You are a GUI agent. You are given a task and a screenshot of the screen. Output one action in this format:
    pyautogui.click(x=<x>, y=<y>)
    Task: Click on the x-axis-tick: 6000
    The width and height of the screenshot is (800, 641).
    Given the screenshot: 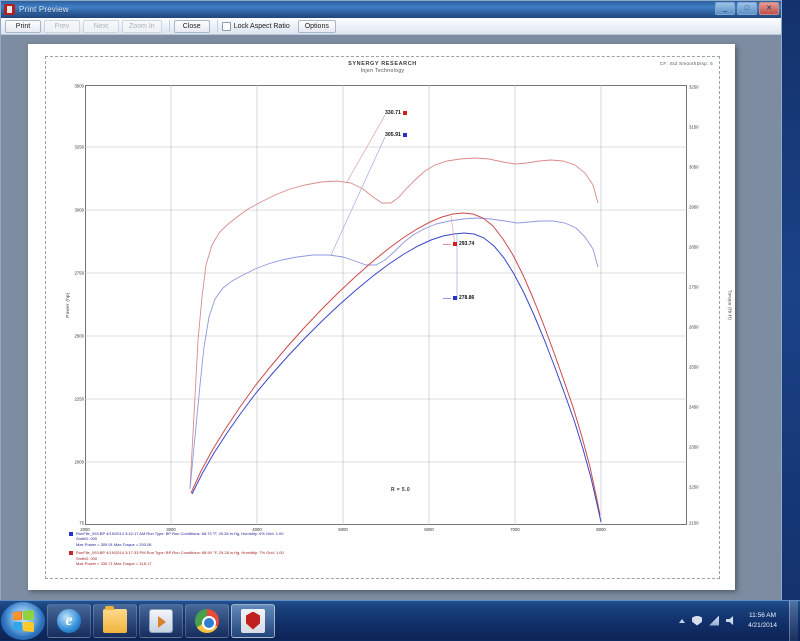 What is the action you would take?
    pyautogui.click(x=429, y=529)
    